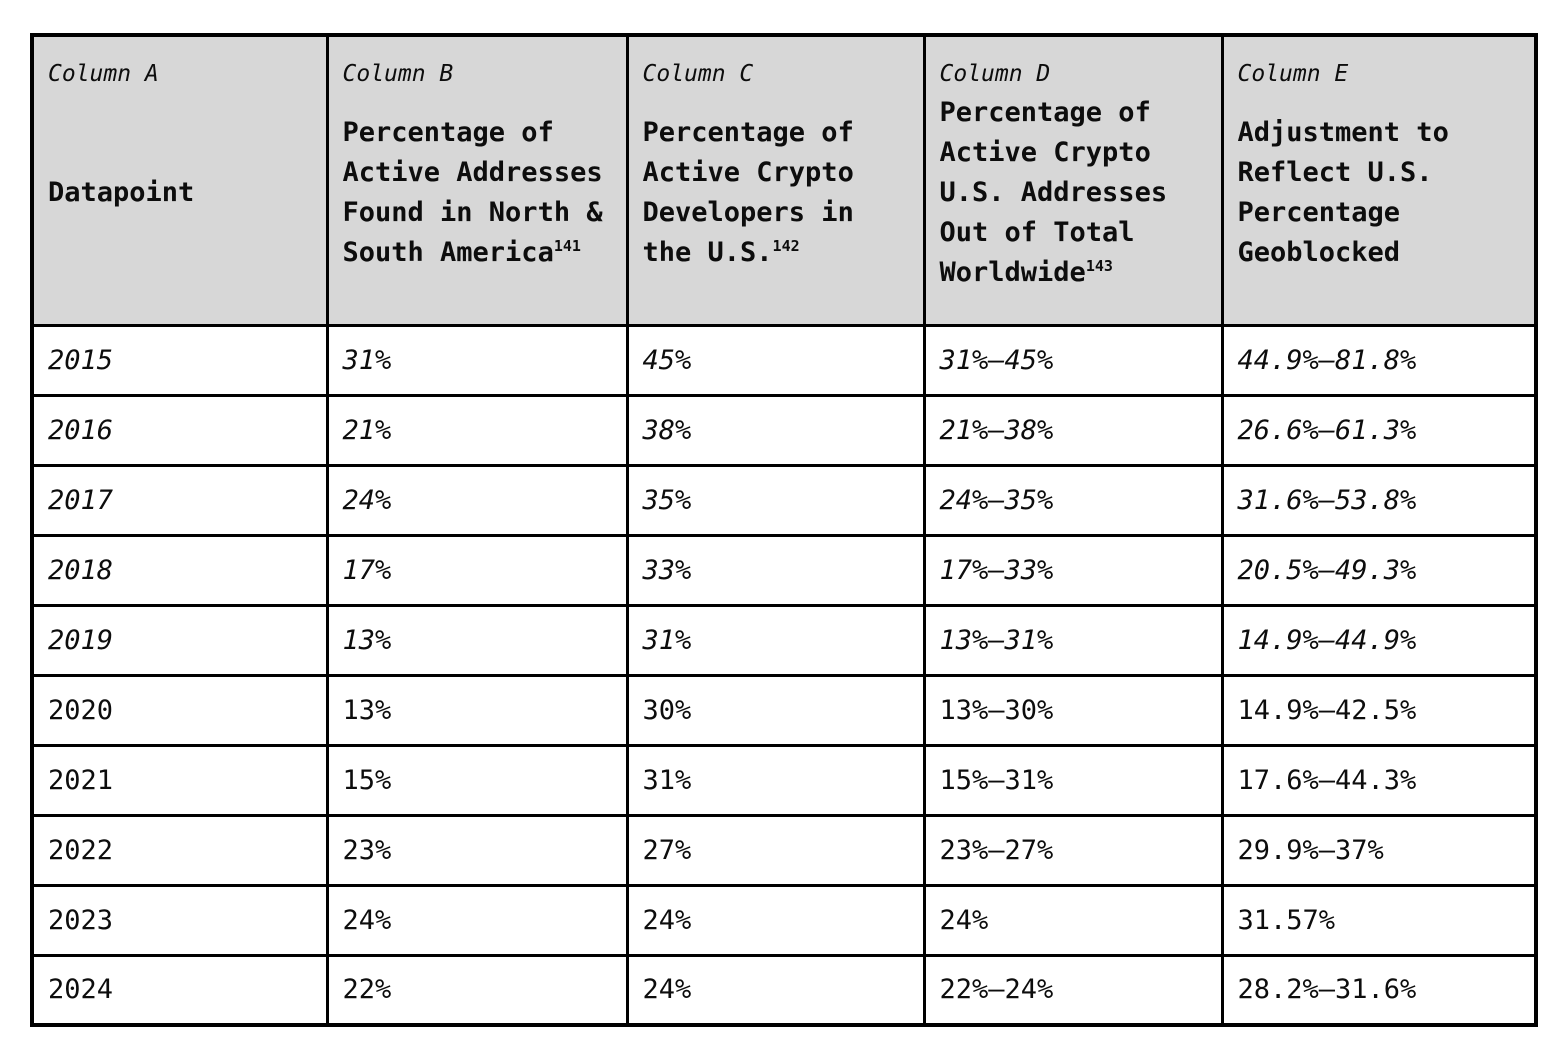 The image size is (1564, 1042). I want to click on value-cell-e: 44.9%–81.8%, so click(1379, 360).